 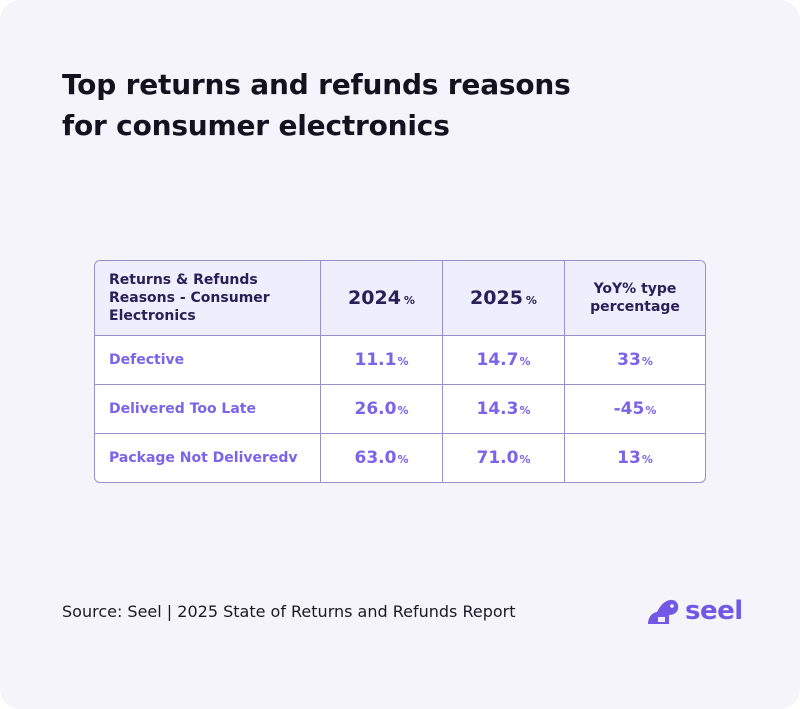 I want to click on row-2024-cell: 11.1%, so click(x=382, y=360).